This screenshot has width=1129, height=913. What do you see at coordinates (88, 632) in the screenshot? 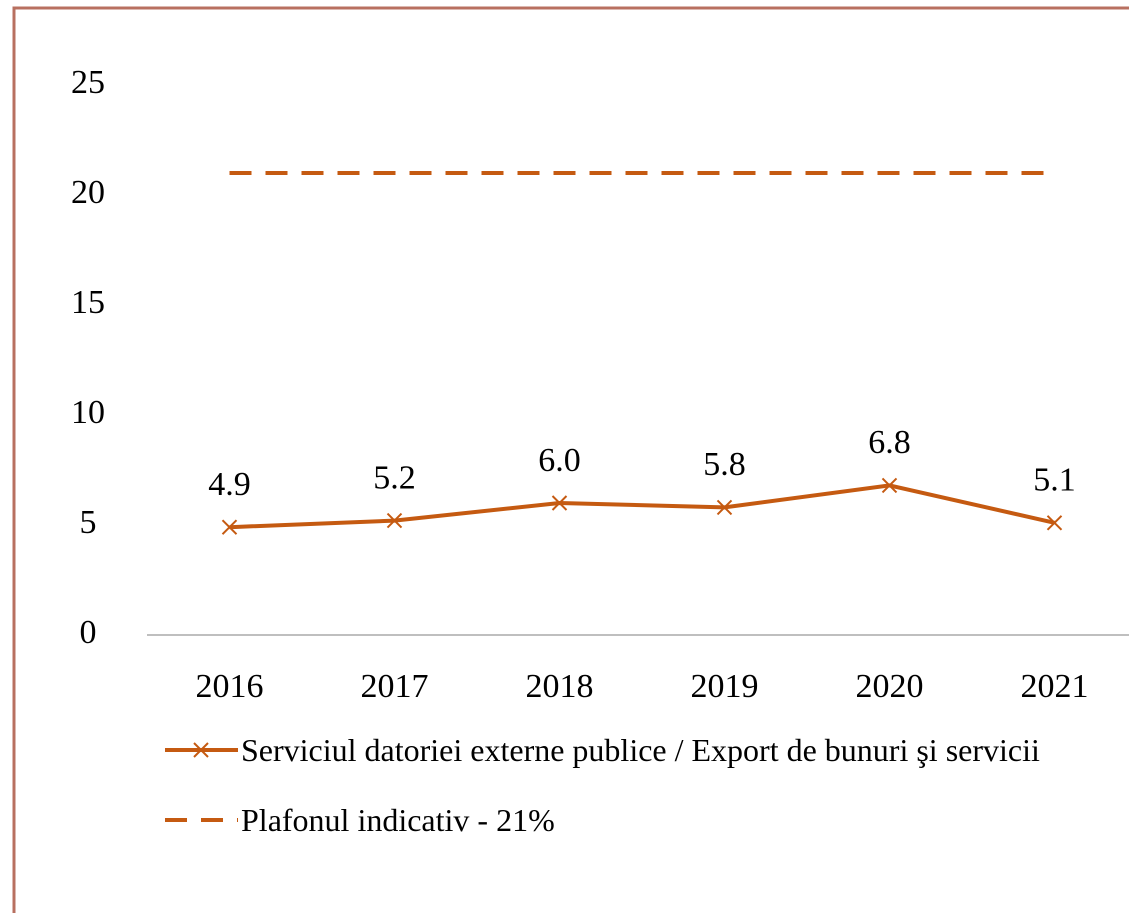
I see `y-tick-label: 0` at bounding box center [88, 632].